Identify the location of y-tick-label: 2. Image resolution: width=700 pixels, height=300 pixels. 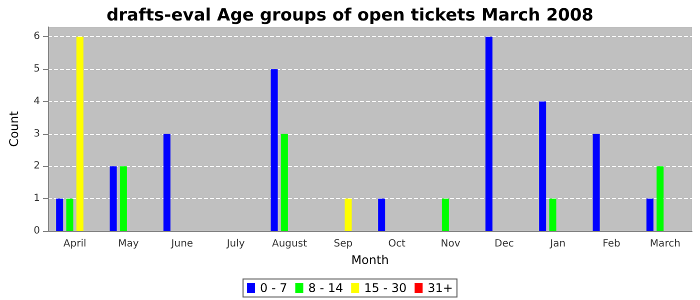
(37, 166).